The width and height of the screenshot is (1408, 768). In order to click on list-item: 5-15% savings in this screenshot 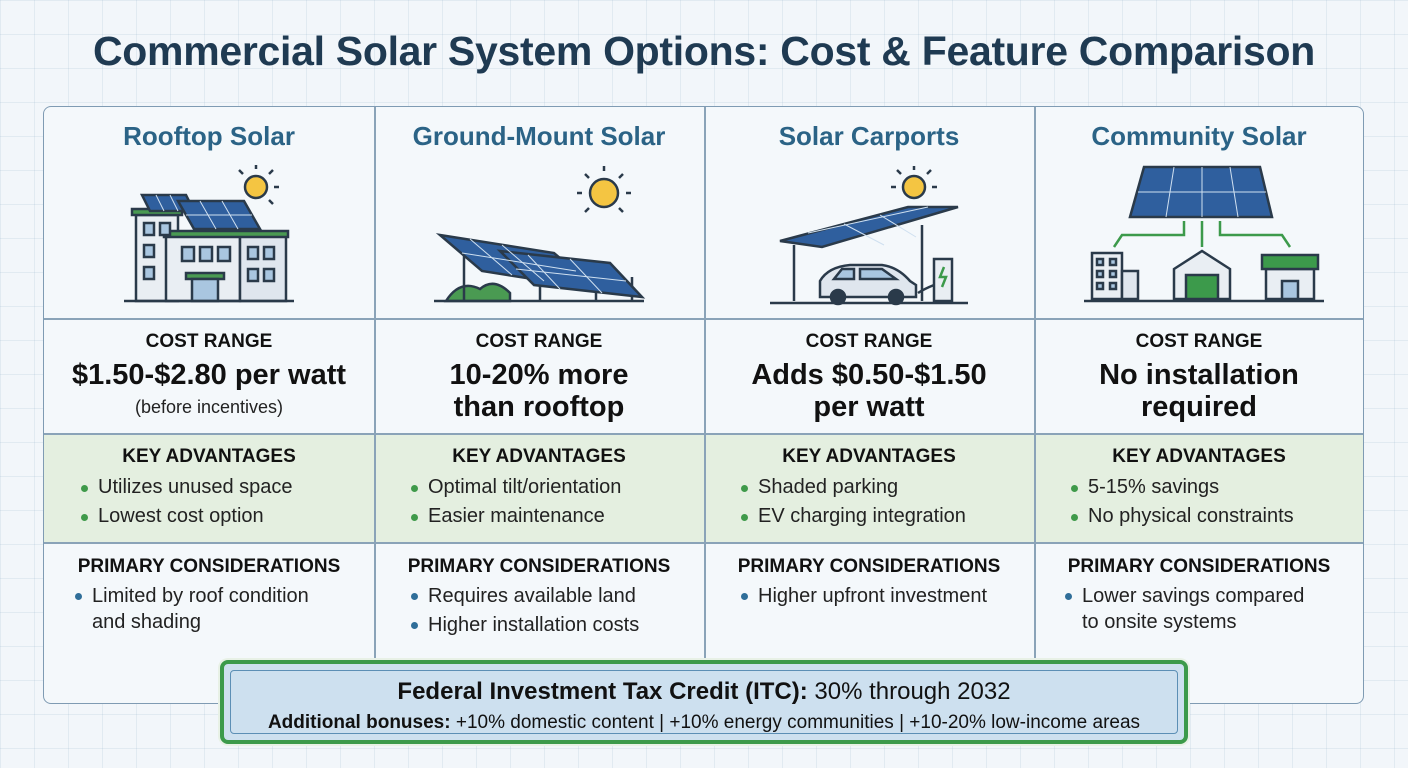, I will do `click(1198, 487)`.